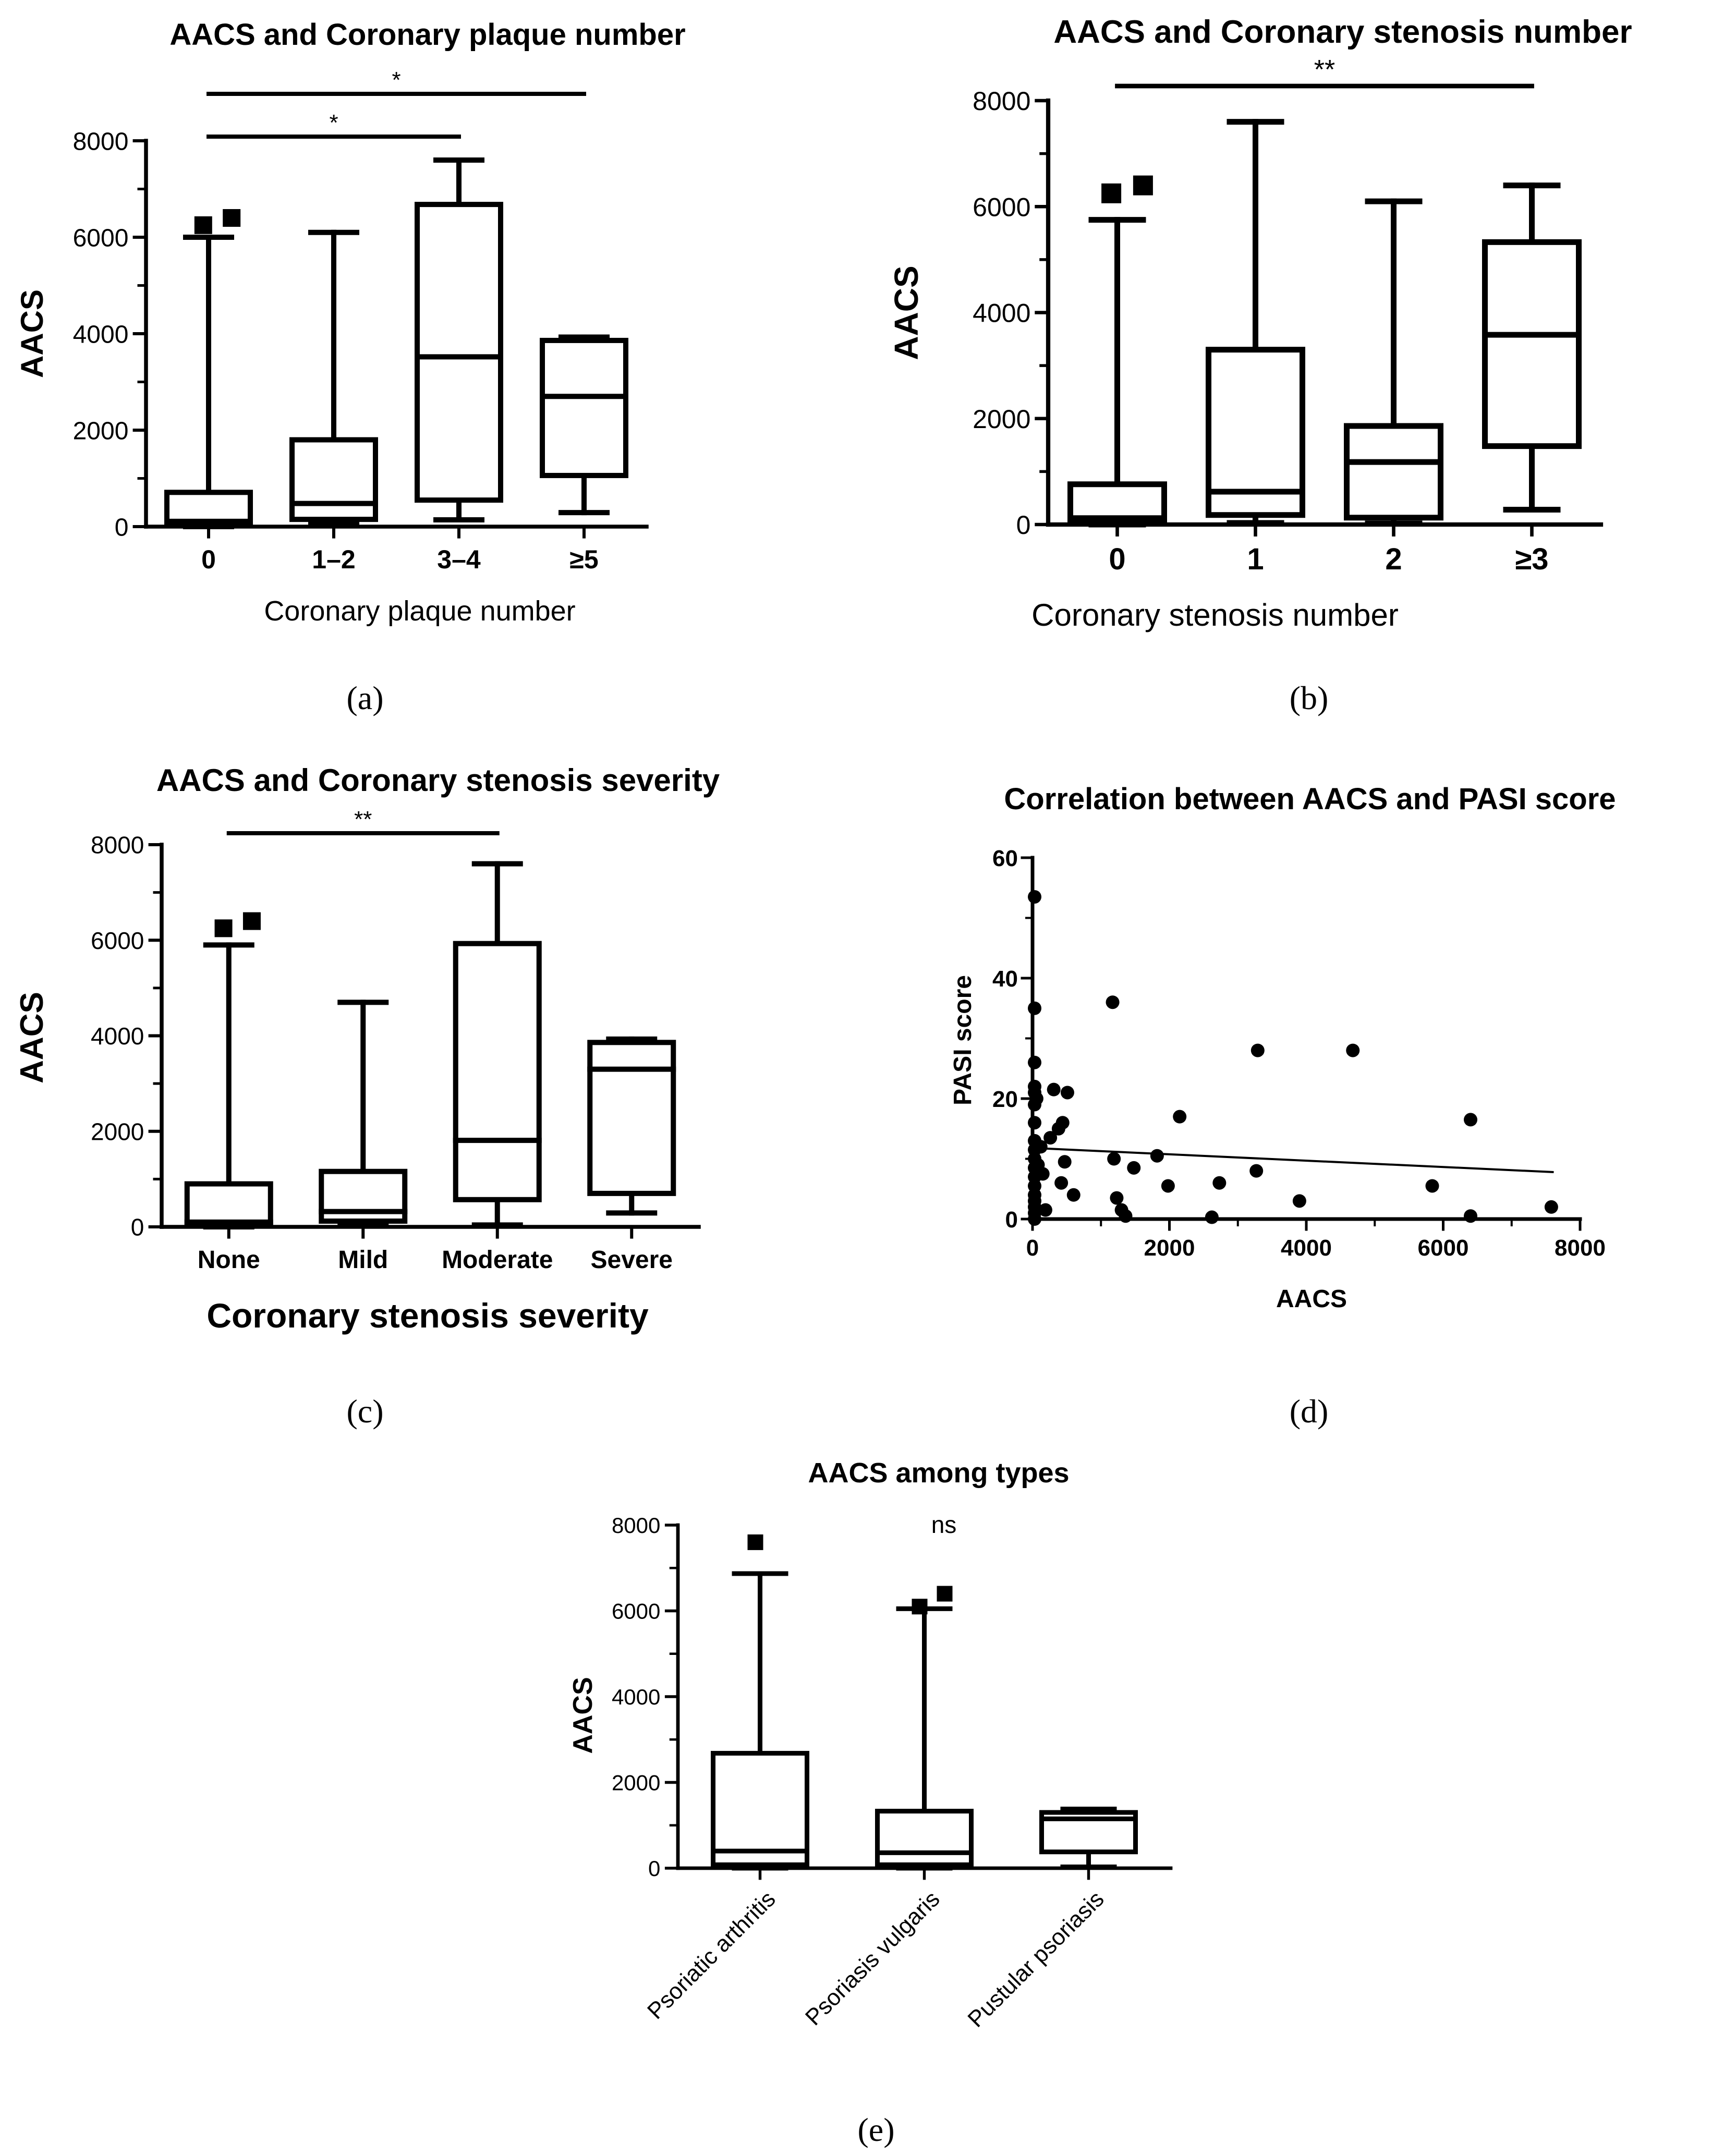 This screenshot has width=1736, height=2156. I want to click on panel-c-x-tick-label: None, so click(229, 1260).